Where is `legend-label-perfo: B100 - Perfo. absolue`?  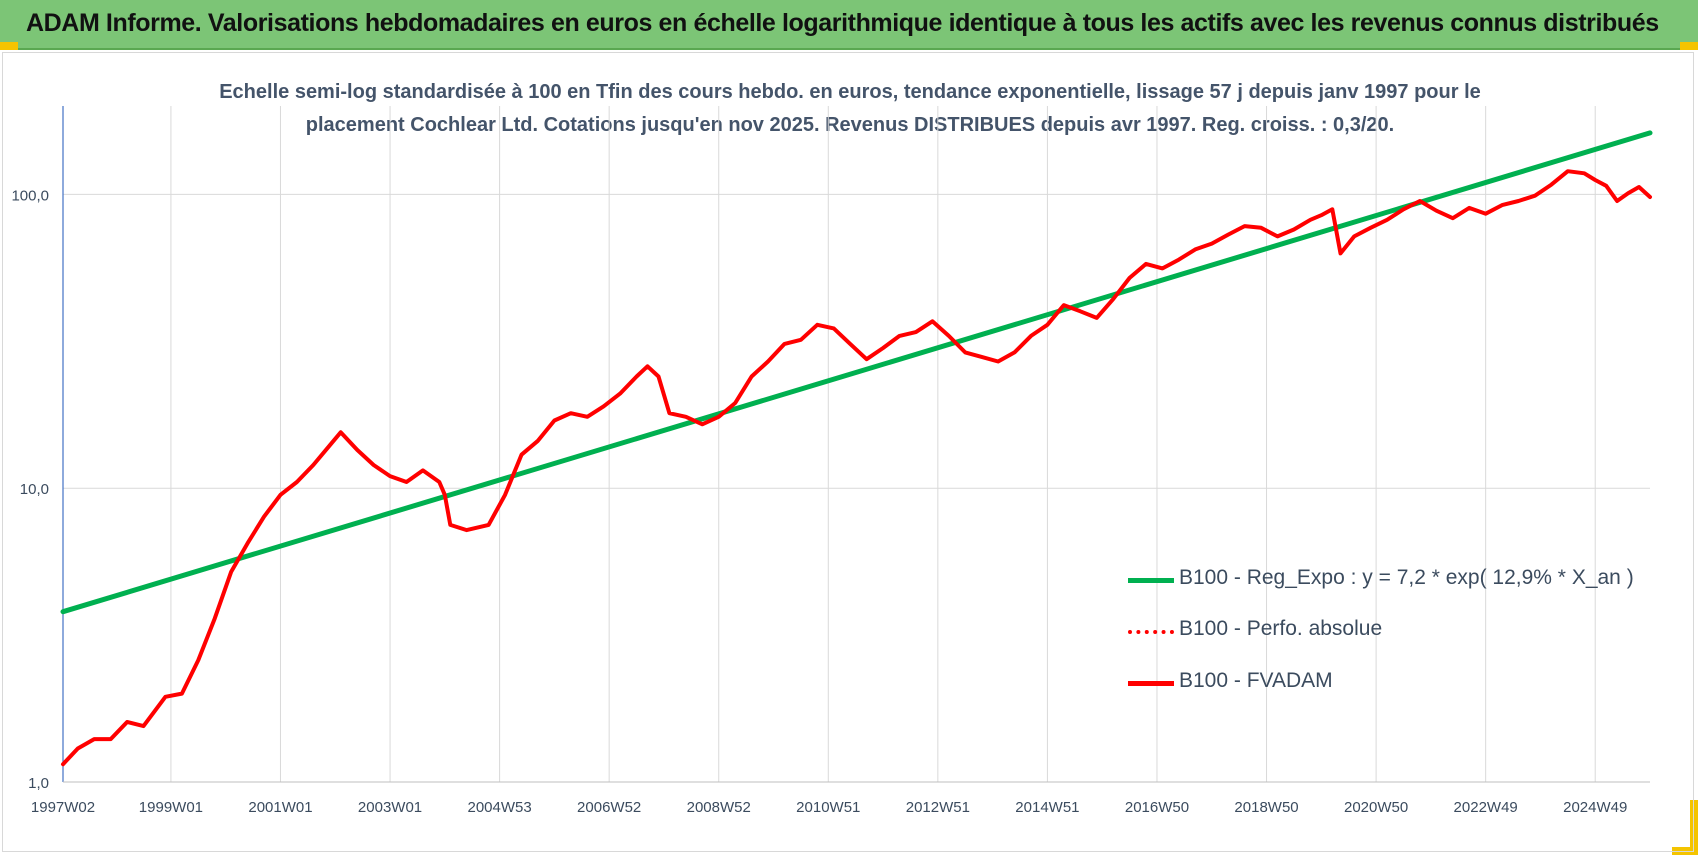 legend-label-perfo: B100 - Perfo. absolue is located at coordinates (1281, 628).